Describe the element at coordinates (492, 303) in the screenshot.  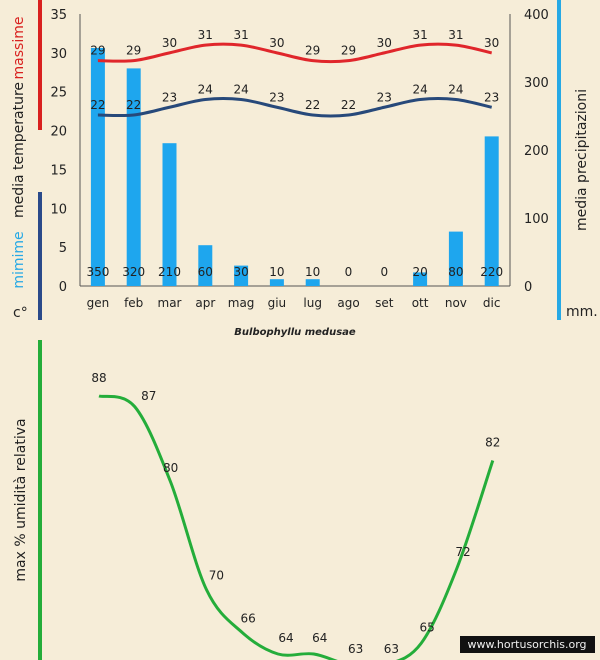
I see `x-tick-label: dic` at that location.